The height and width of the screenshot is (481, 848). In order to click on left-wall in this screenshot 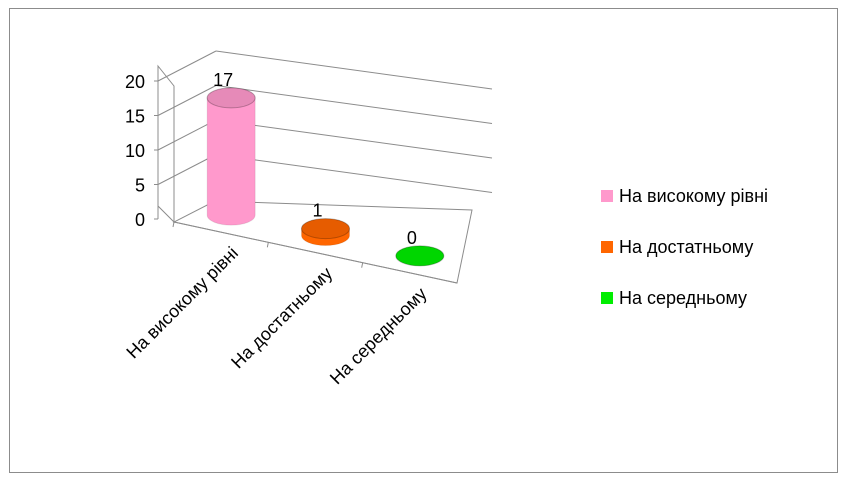, I will do `click(166, 144)`.